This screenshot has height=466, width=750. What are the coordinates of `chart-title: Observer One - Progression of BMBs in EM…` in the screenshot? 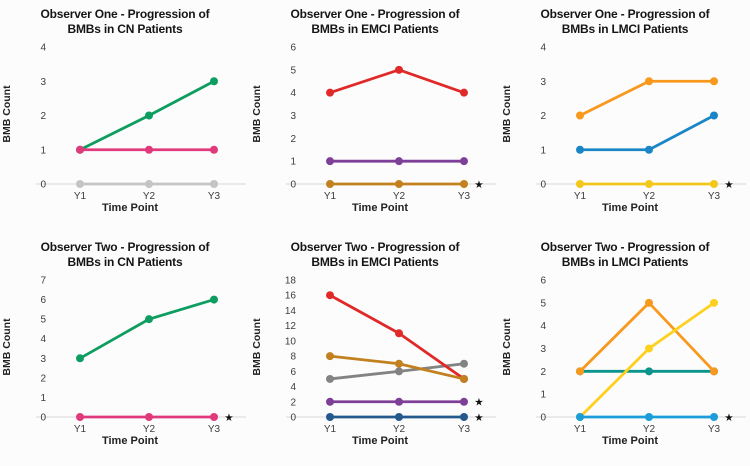 It's located at (375, 18).